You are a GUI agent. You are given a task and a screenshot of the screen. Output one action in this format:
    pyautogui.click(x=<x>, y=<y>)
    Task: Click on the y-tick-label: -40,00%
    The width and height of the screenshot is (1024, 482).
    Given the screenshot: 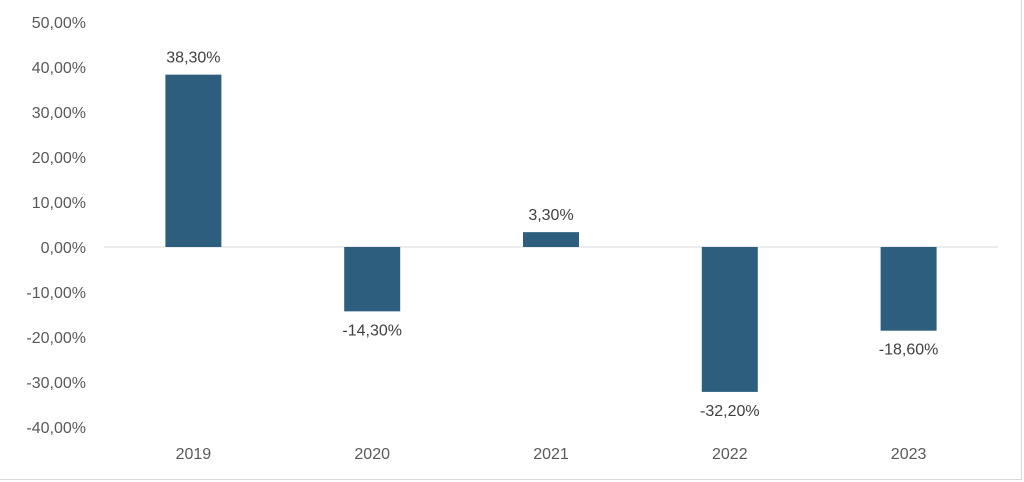 What is the action you would take?
    pyautogui.click(x=56, y=428)
    